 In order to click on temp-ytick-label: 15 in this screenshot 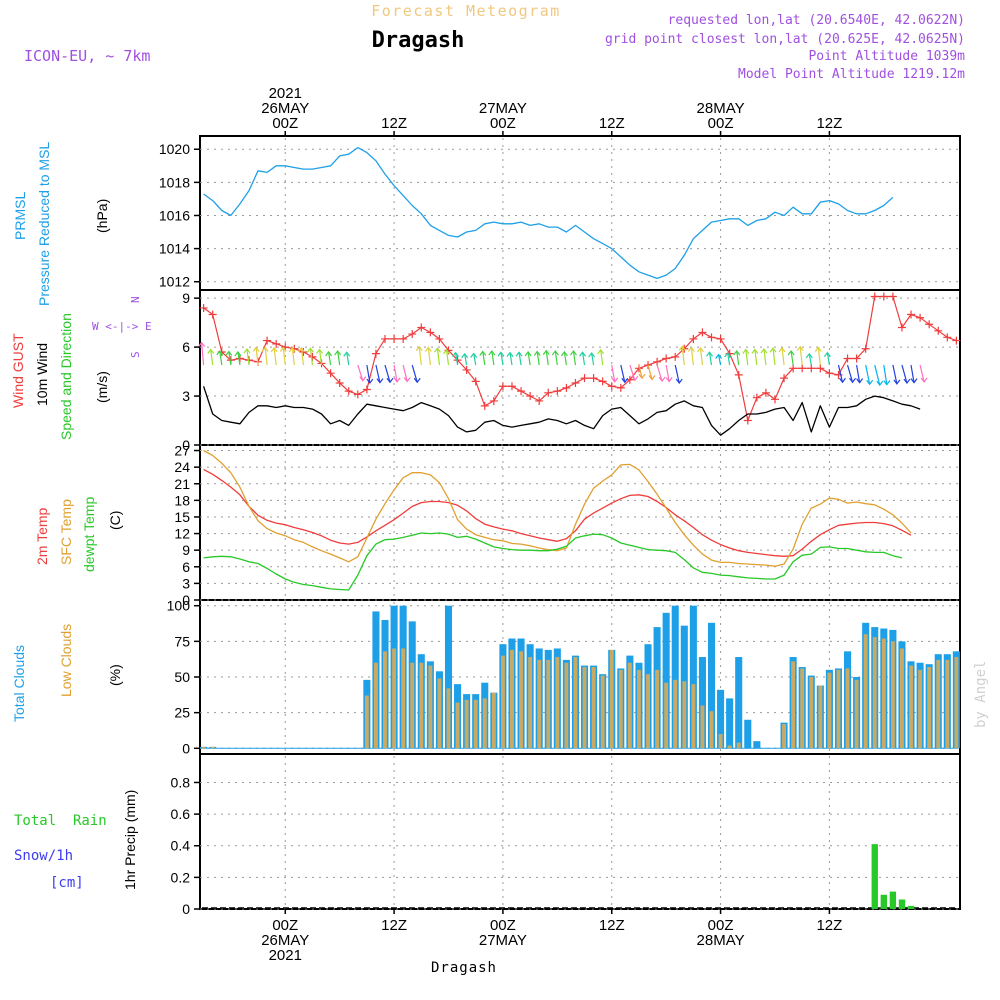, I will do `click(182, 517)`.